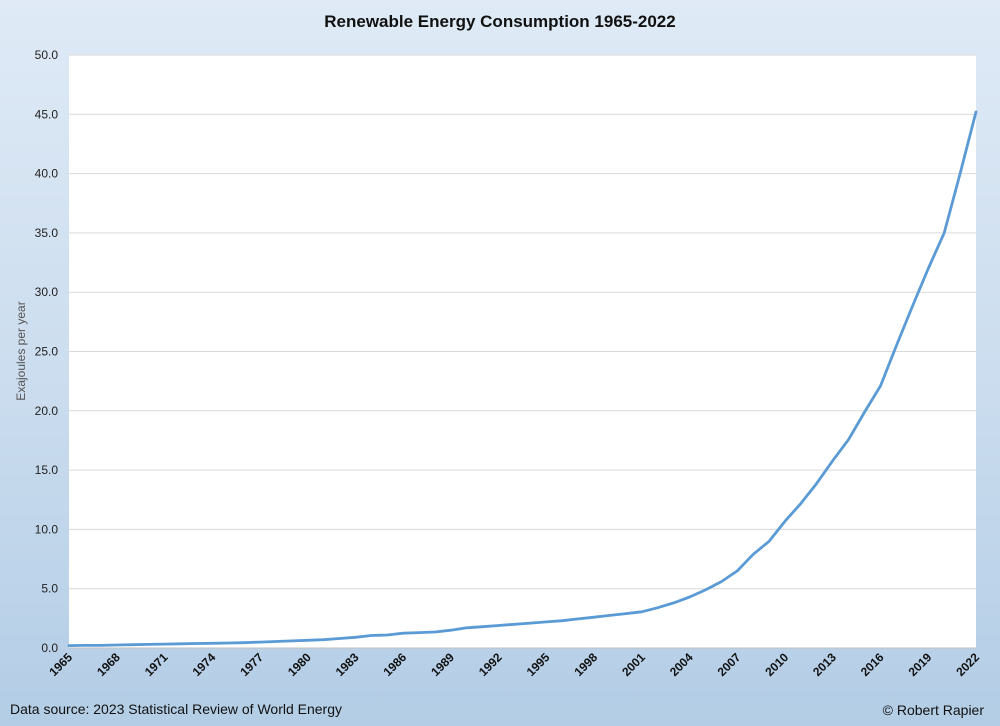 The height and width of the screenshot is (726, 1000). I want to click on x-tick-label: 1992, so click(490, 664).